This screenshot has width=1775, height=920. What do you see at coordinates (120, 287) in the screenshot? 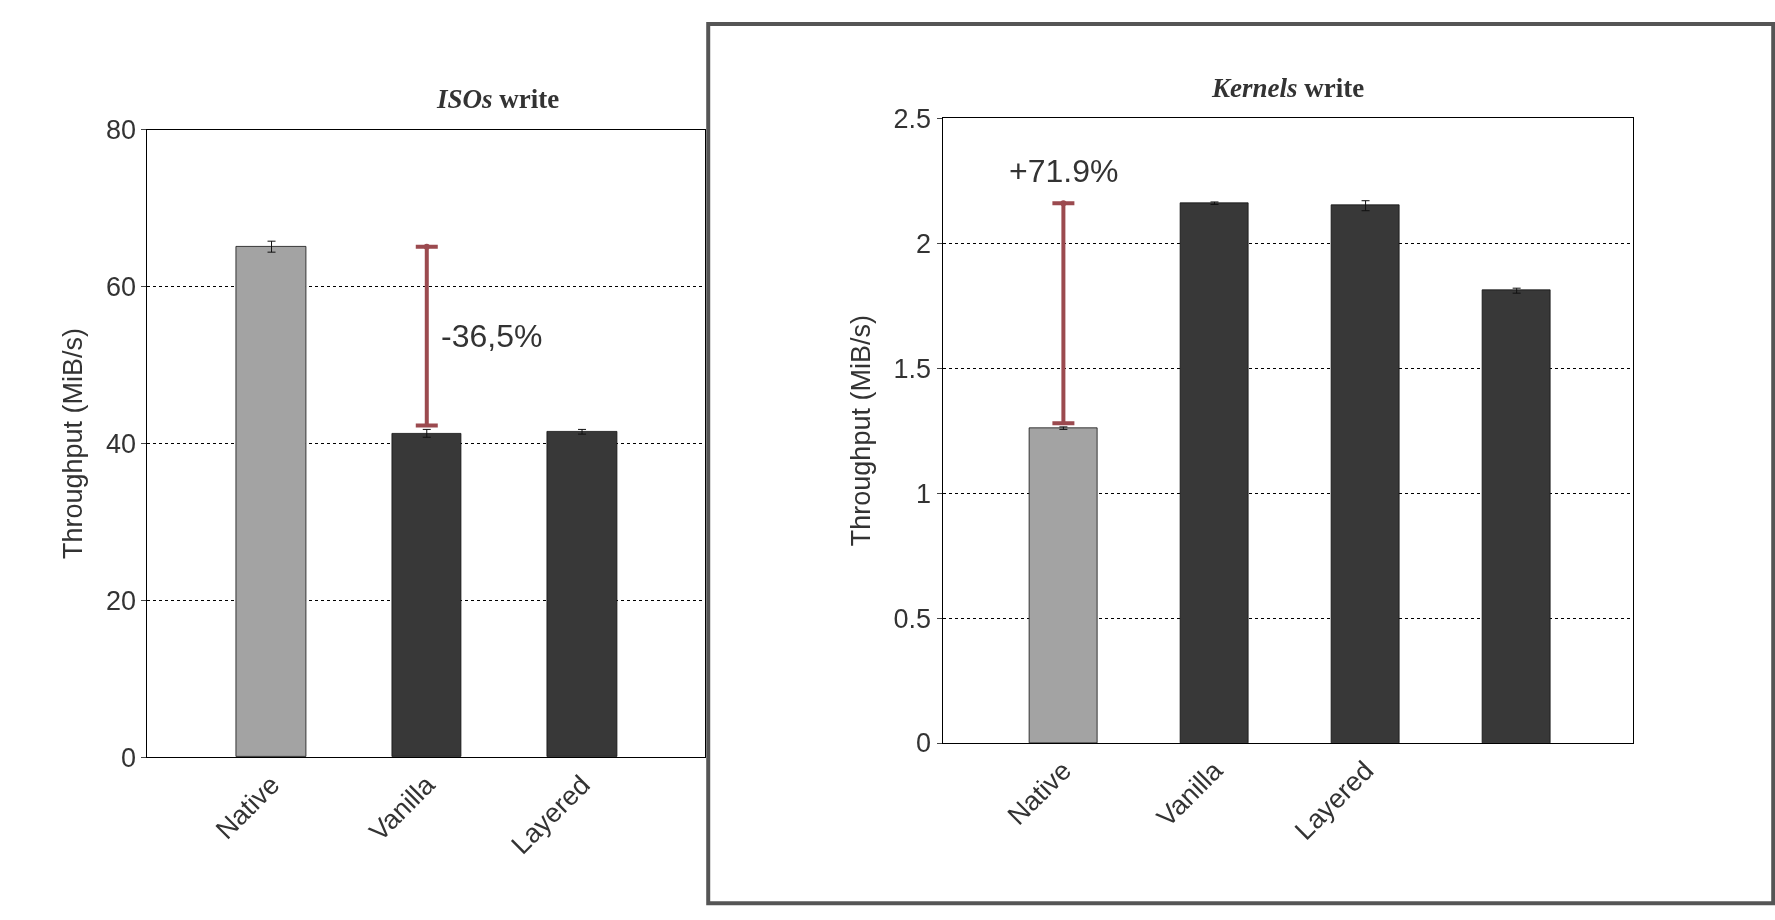
I see `y-tick-label: 60` at bounding box center [120, 287].